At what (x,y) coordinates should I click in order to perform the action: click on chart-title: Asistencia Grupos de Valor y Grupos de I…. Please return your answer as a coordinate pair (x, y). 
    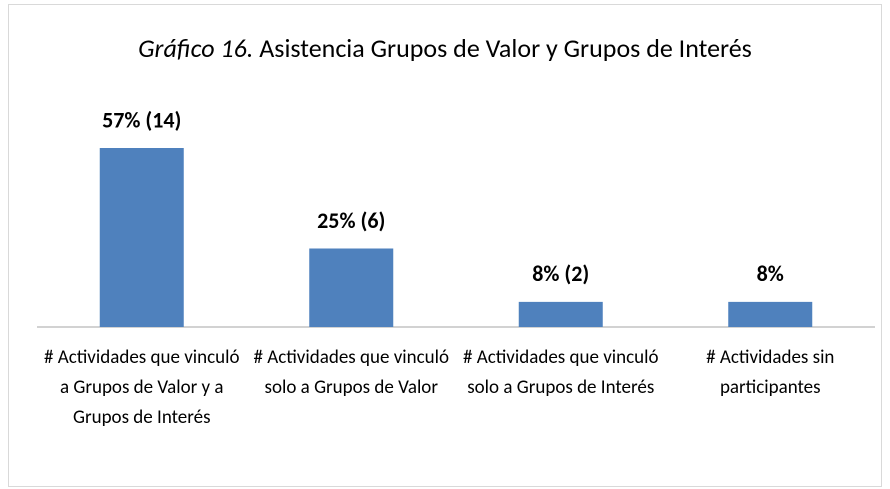
    Looking at the image, I should click on (505, 48).